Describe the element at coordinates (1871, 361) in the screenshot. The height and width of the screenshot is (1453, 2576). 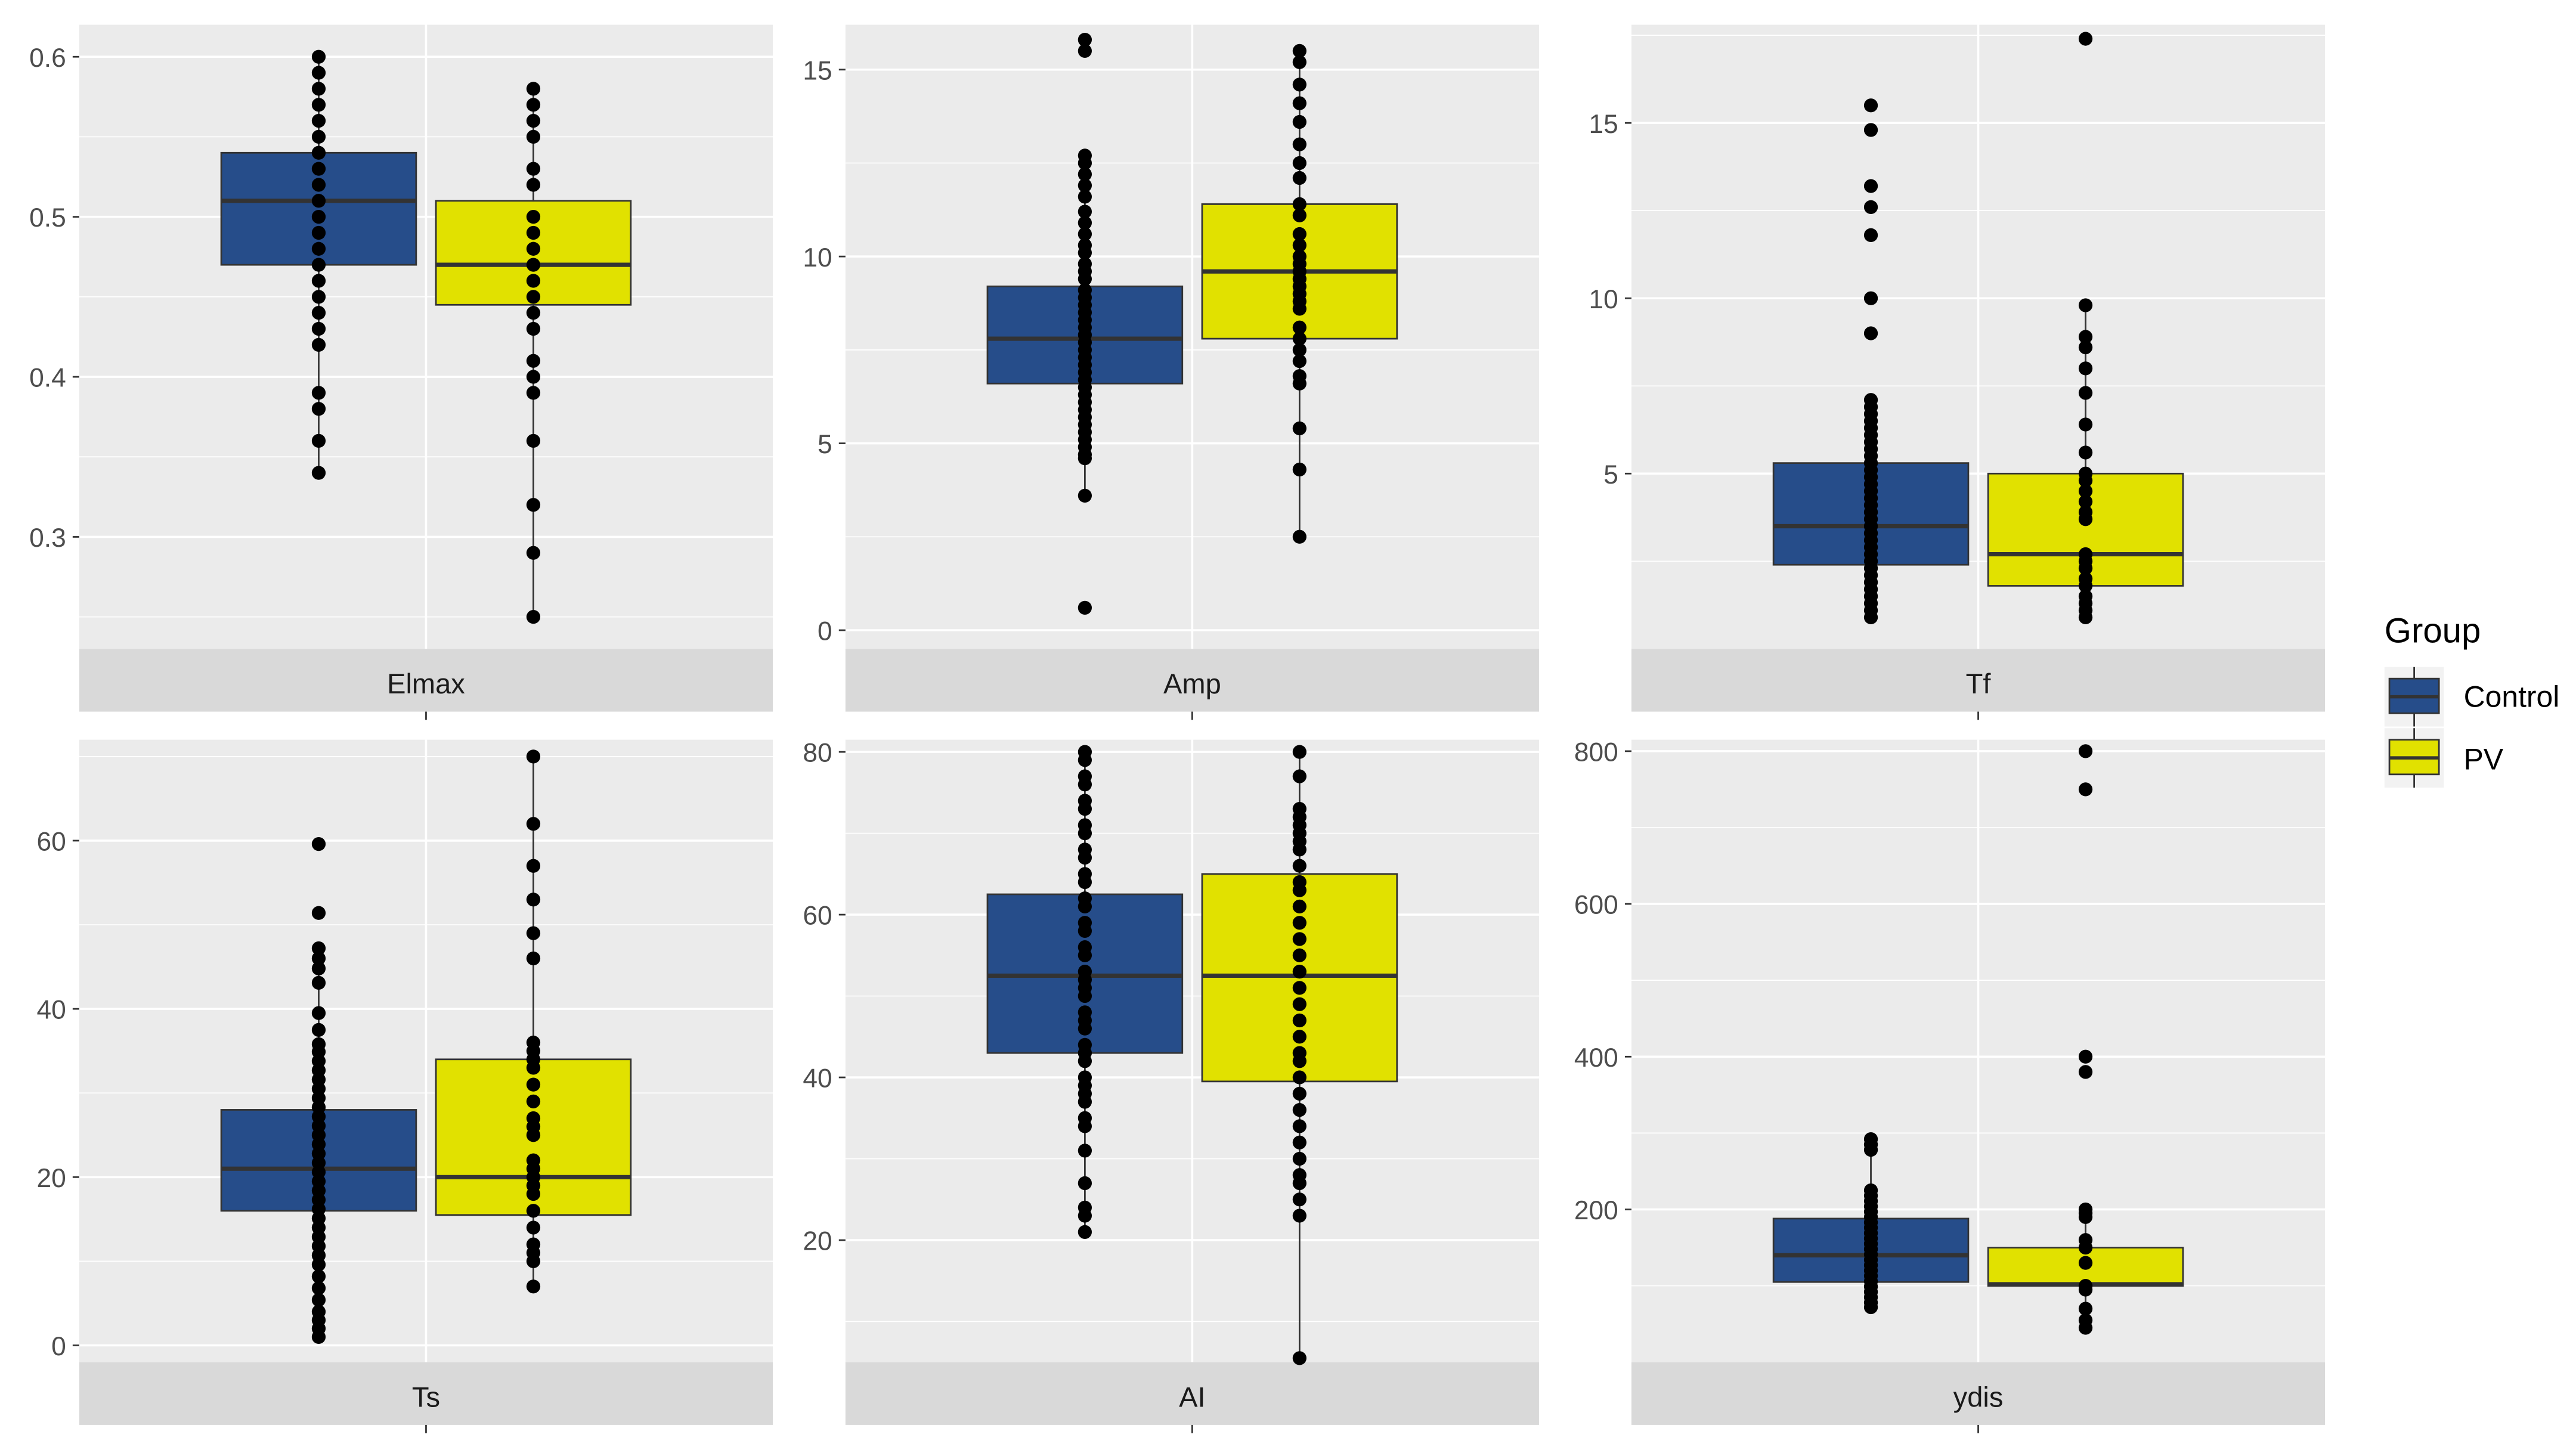
I see `box-tf-control` at that location.